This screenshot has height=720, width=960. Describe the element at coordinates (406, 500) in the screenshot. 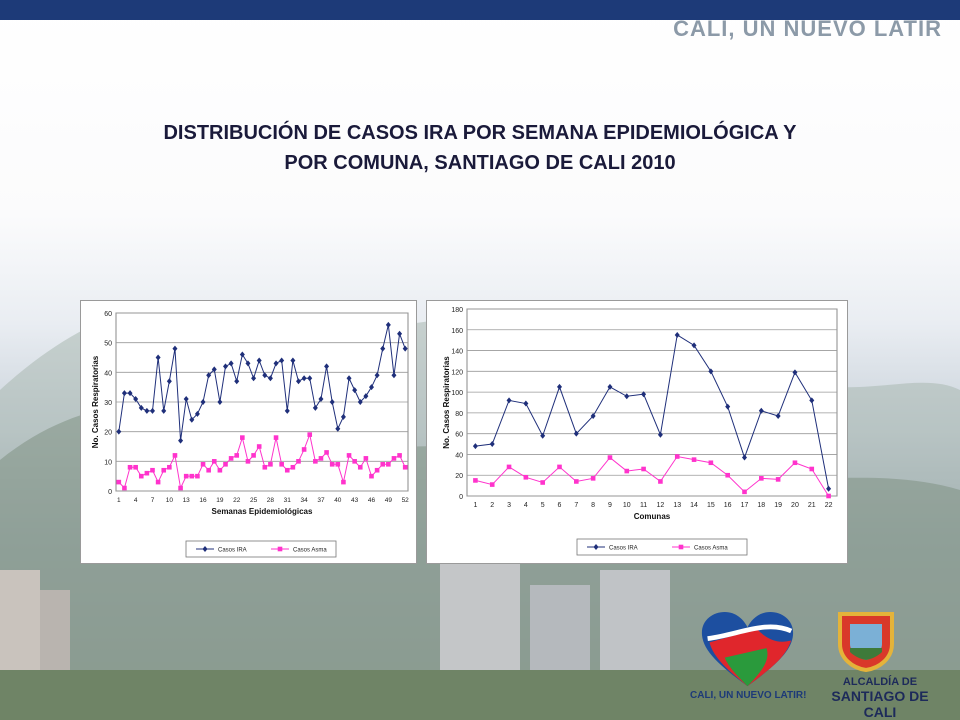

I see `weeks-xtick-label: 52` at that location.